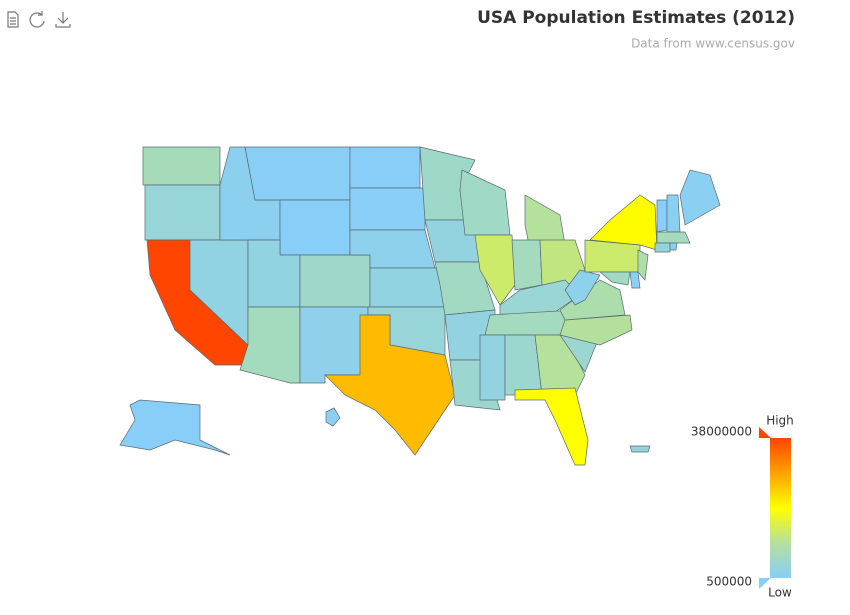  What do you see at coordinates (63, 20) in the screenshot?
I see `download-icon` at bounding box center [63, 20].